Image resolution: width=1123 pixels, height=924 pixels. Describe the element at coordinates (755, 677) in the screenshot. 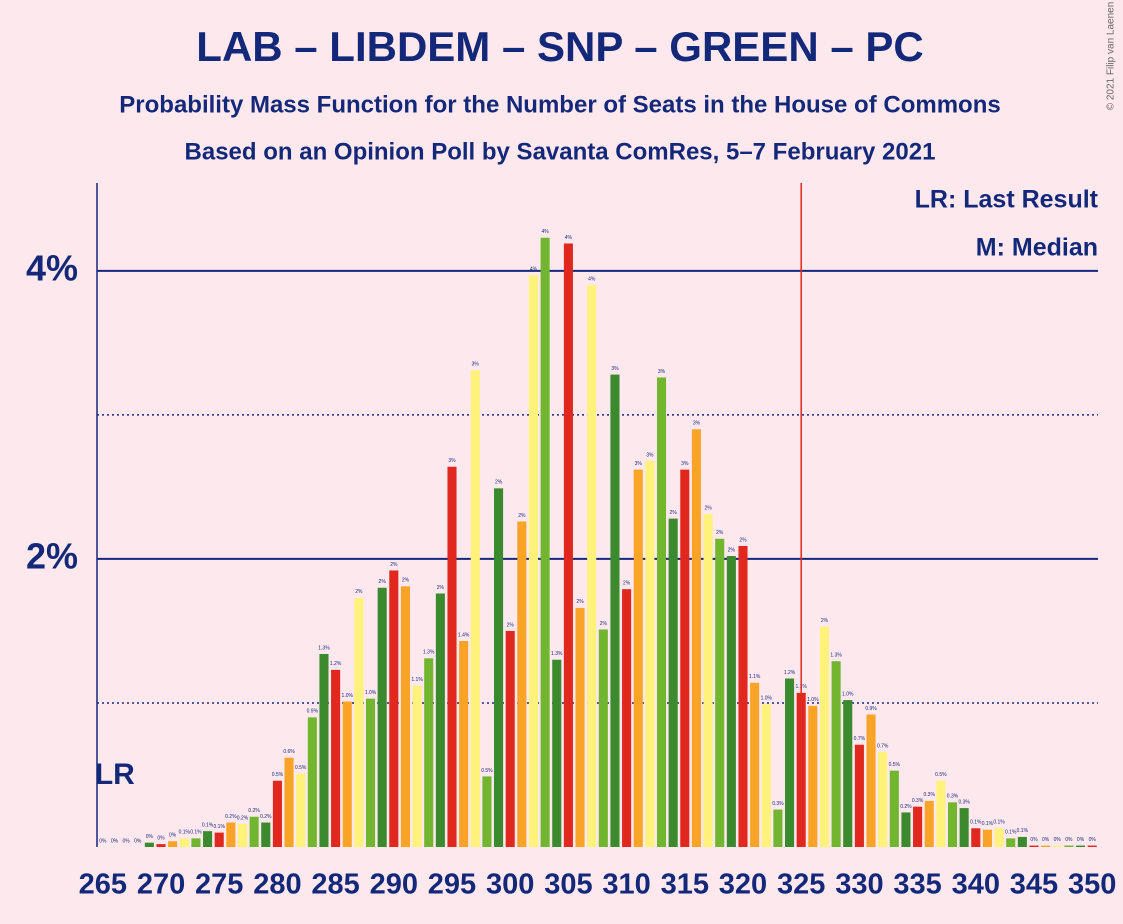

I see `value-label: 1.1%` at that location.